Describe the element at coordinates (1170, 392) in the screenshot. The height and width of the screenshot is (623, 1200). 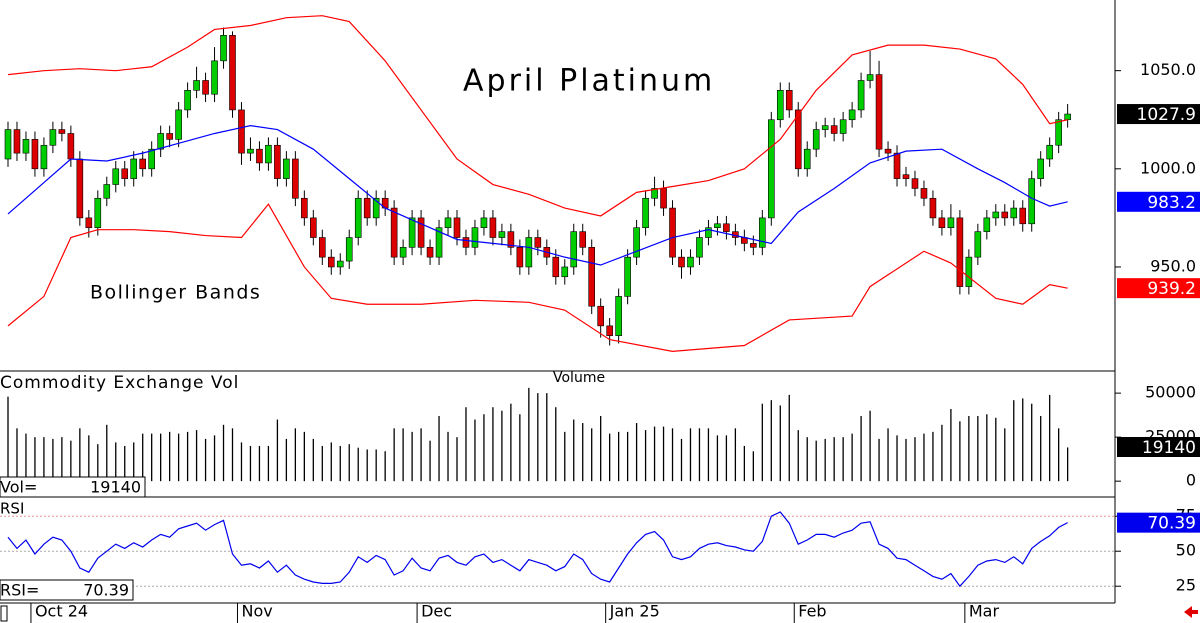
I see `y-tick-label: 50000` at that location.